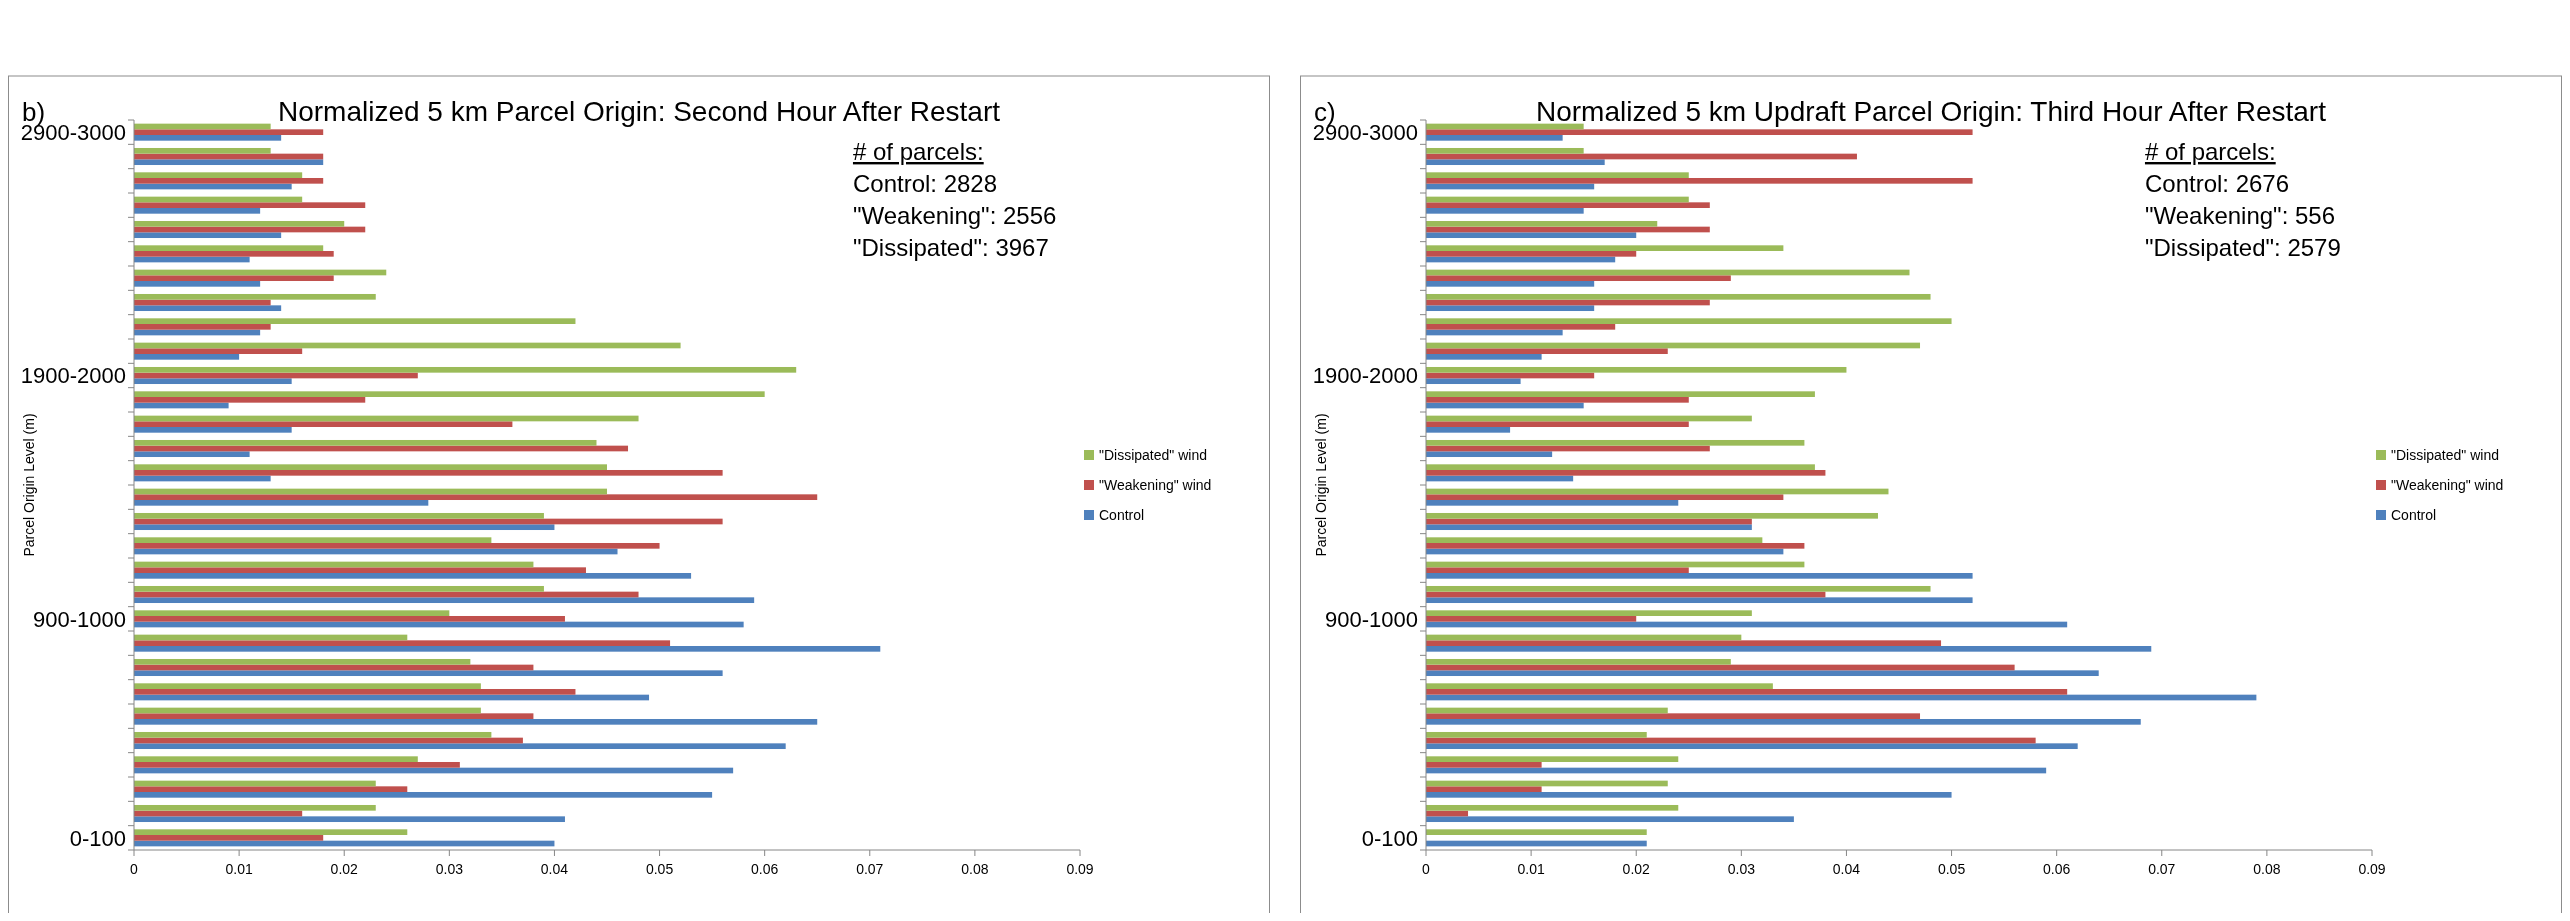 The width and height of the screenshot is (2570, 921). What do you see at coordinates (2445, 454) in the screenshot?
I see `legend-label: "Dissipated" wind` at bounding box center [2445, 454].